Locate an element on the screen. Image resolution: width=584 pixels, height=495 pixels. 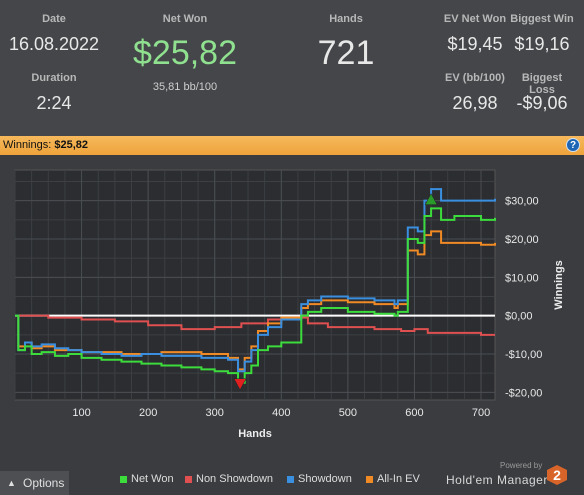
biggest-win-label: Biggest Win is located at coordinates (542, 19).